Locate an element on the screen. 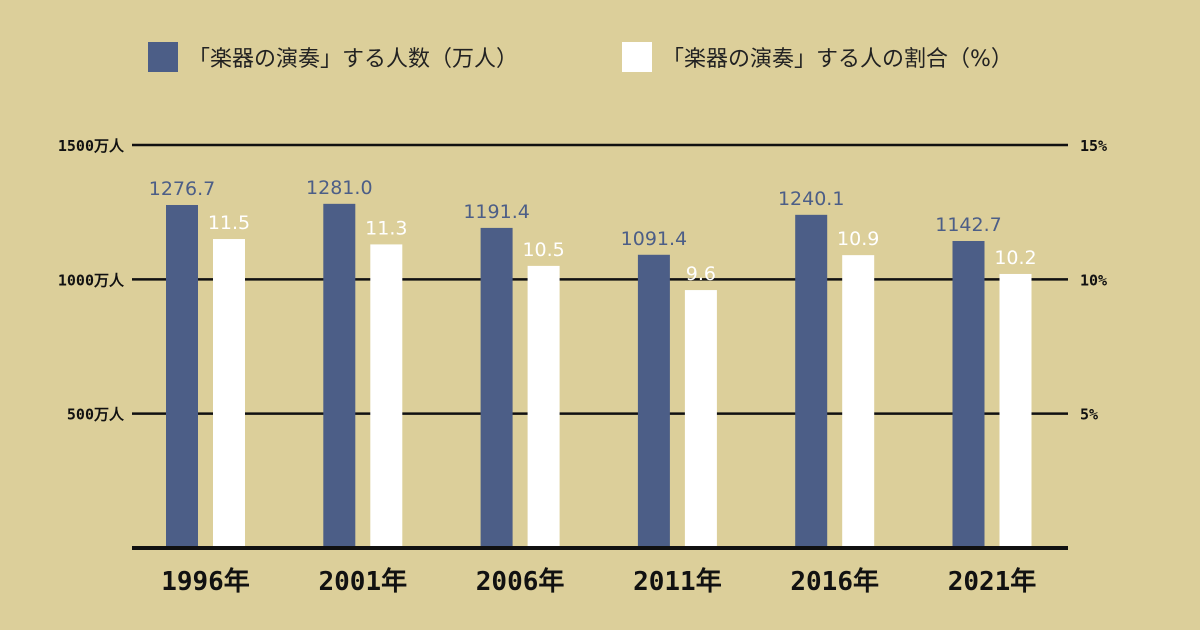 This screenshot has width=1200, height=630. left-axis-tick-label: 1000万人 is located at coordinates (91, 280).